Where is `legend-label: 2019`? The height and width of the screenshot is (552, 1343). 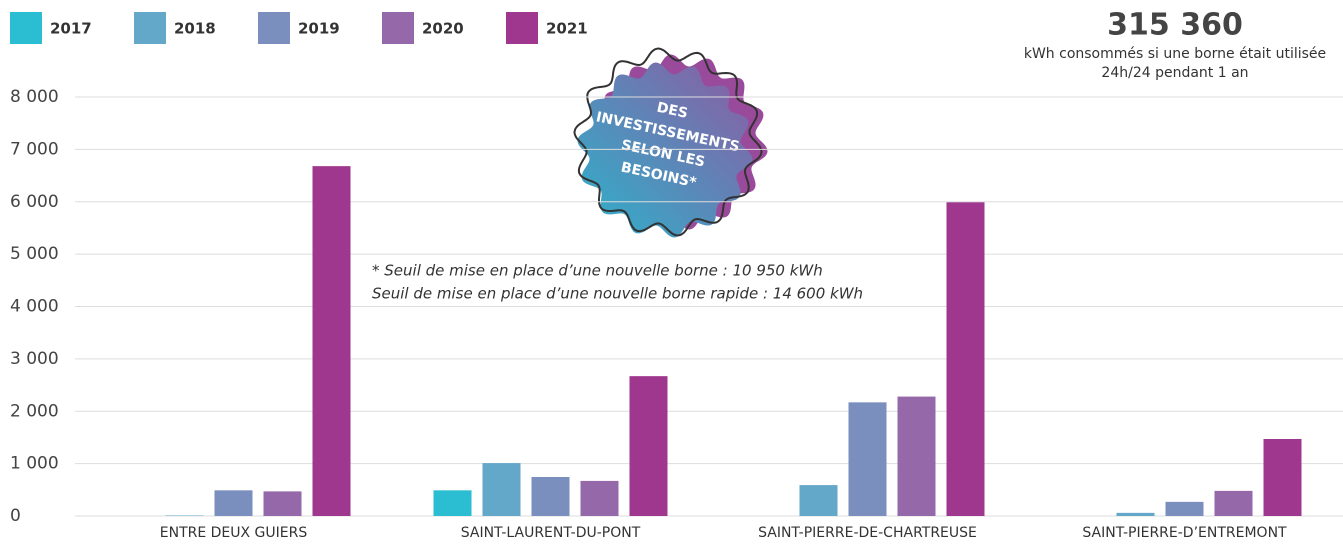
legend-label: 2019 is located at coordinates (319, 29).